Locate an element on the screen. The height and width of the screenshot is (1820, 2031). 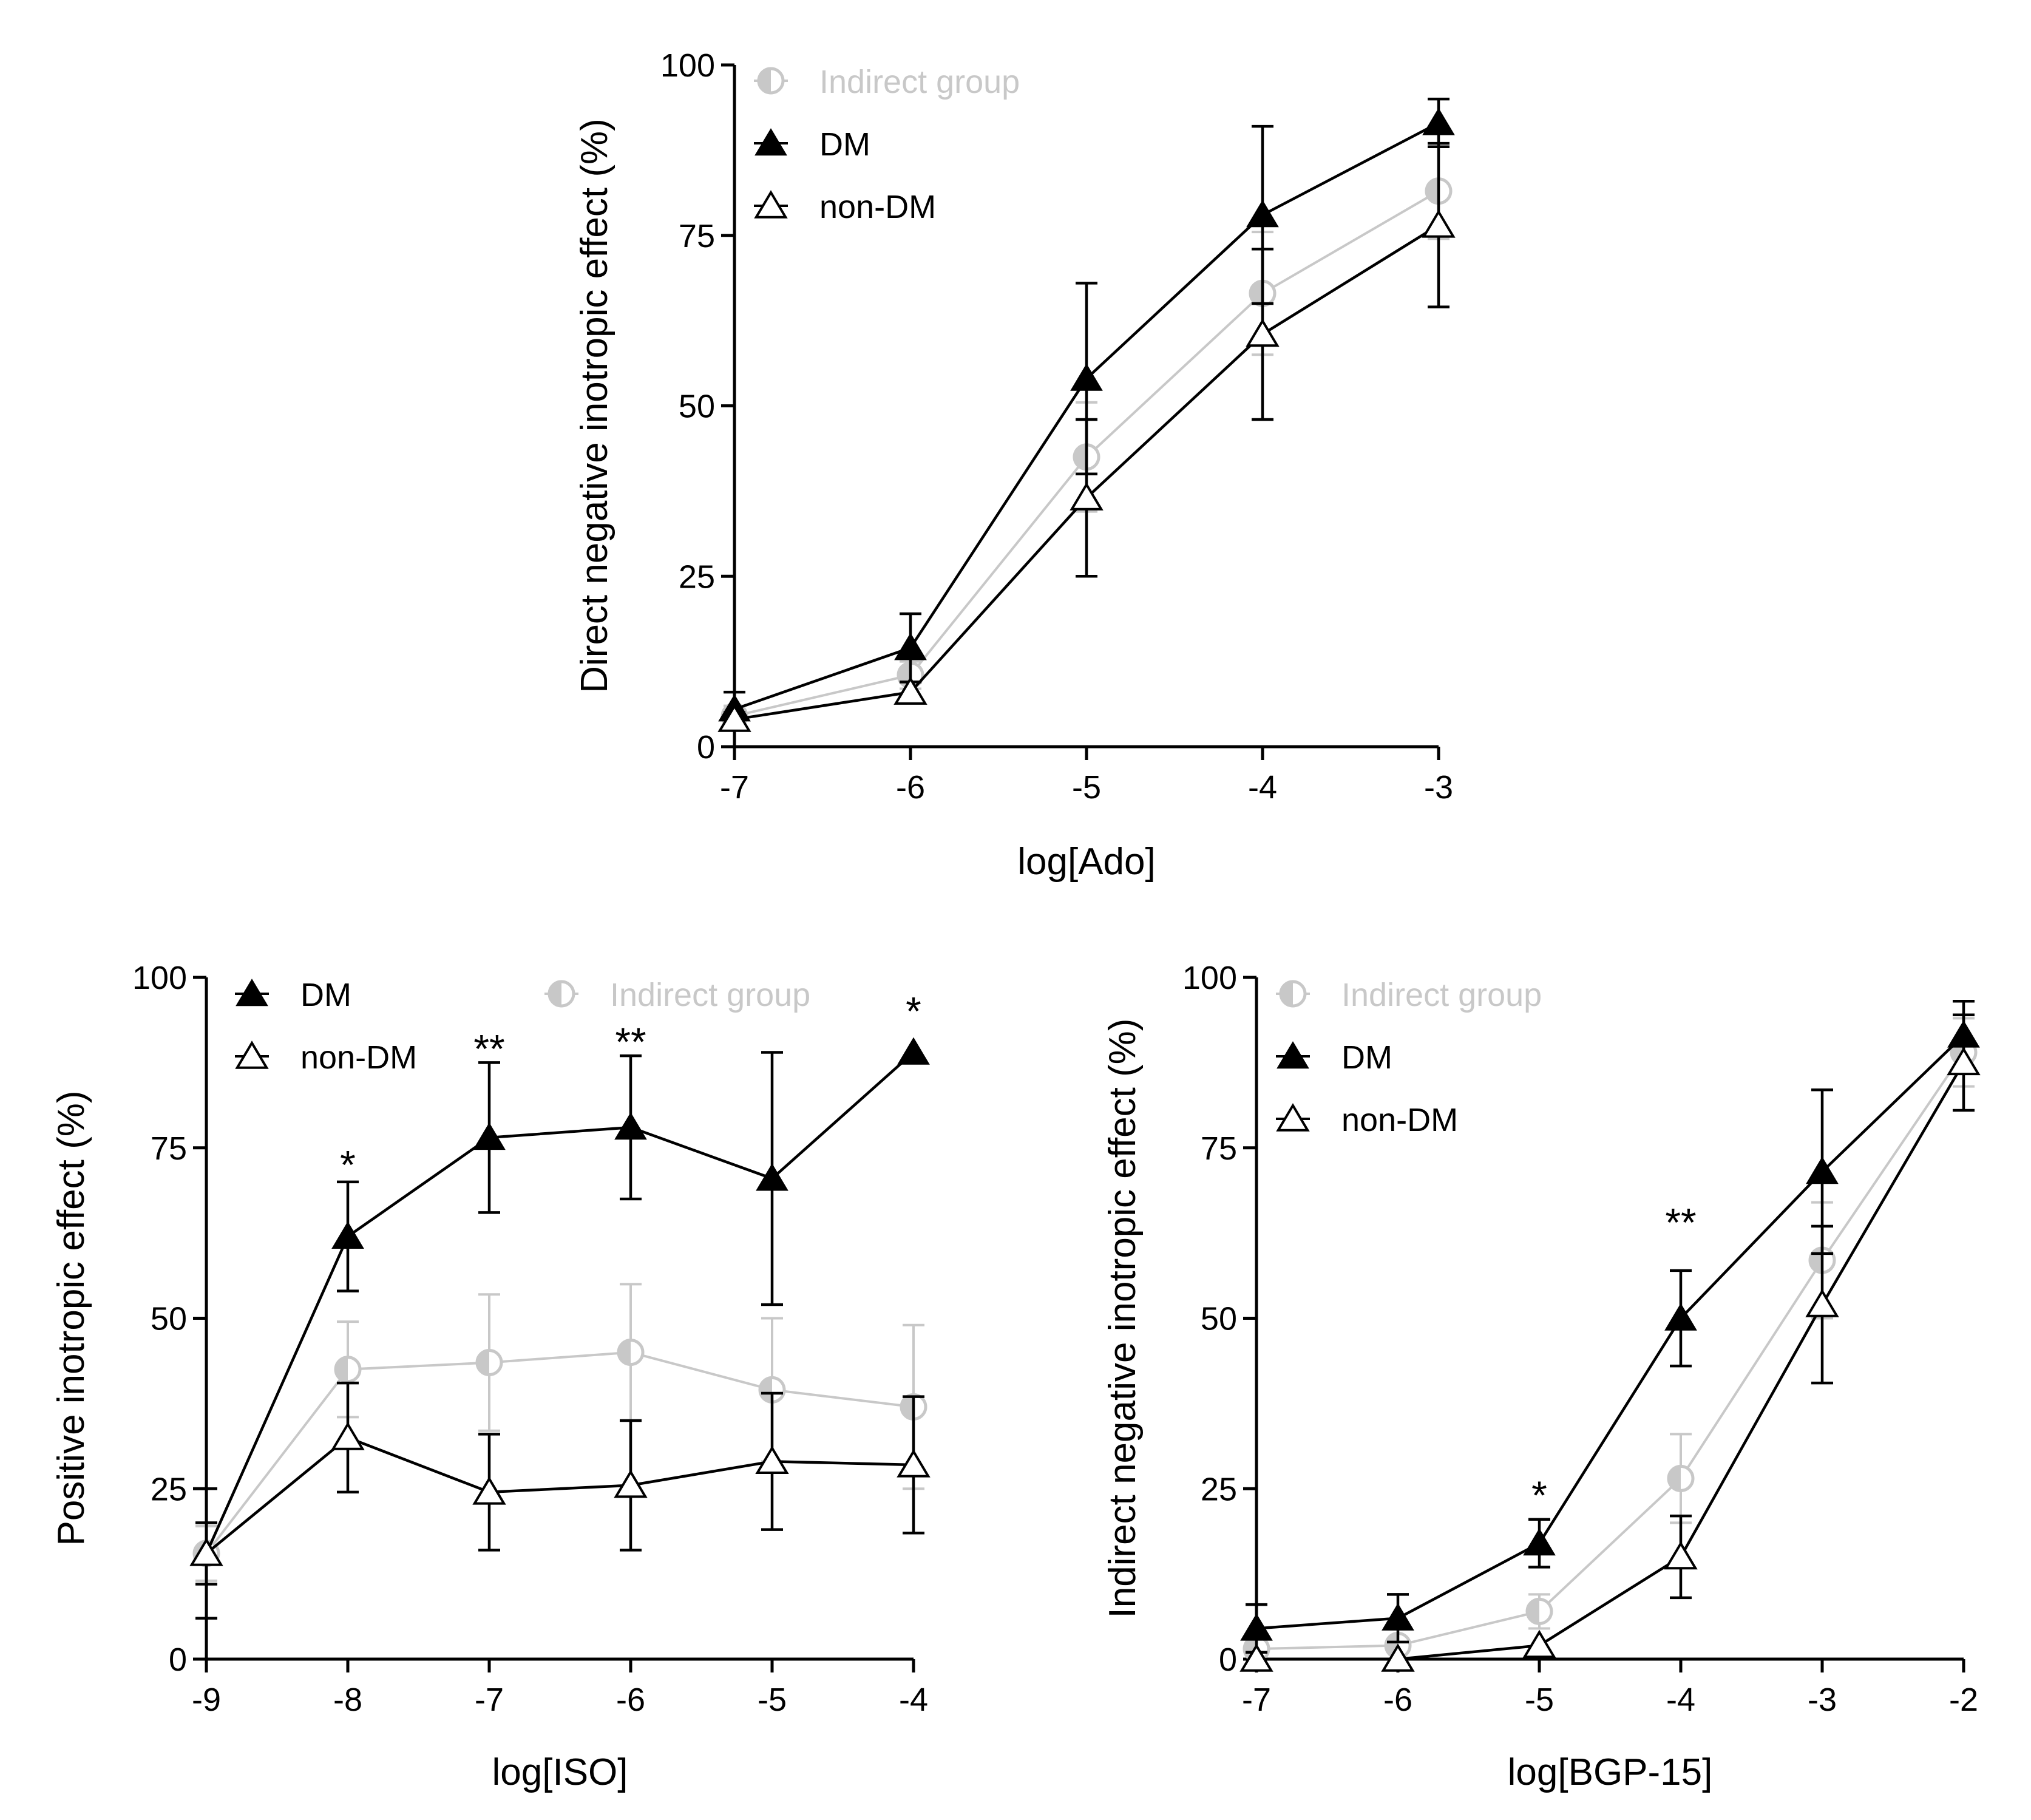
axes is located at coordinates (1609, 1319).